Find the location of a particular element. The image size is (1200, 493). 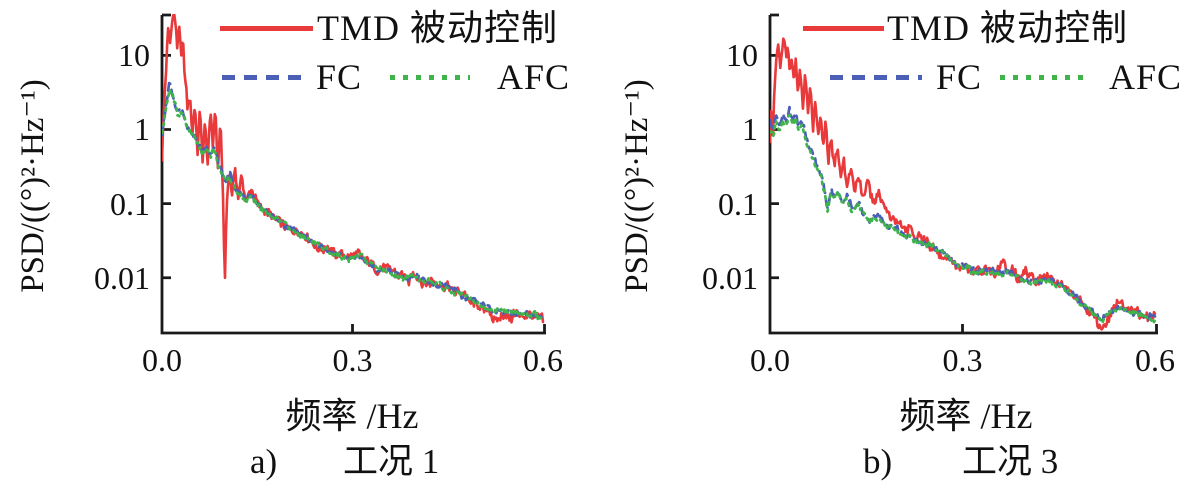

legend-label-fc-a: FC is located at coordinates (339, 77).